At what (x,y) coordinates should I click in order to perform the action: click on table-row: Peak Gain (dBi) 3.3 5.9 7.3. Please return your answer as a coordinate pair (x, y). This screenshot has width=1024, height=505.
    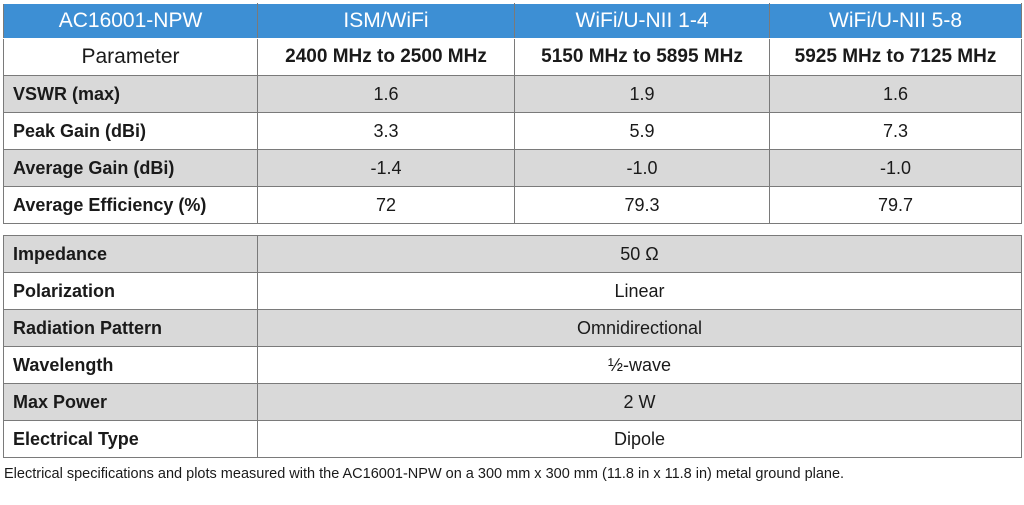
    Looking at the image, I should click on (512, 131).